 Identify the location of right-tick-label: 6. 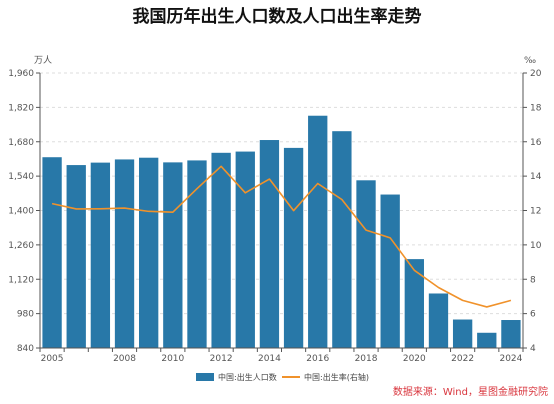
(533, 315).